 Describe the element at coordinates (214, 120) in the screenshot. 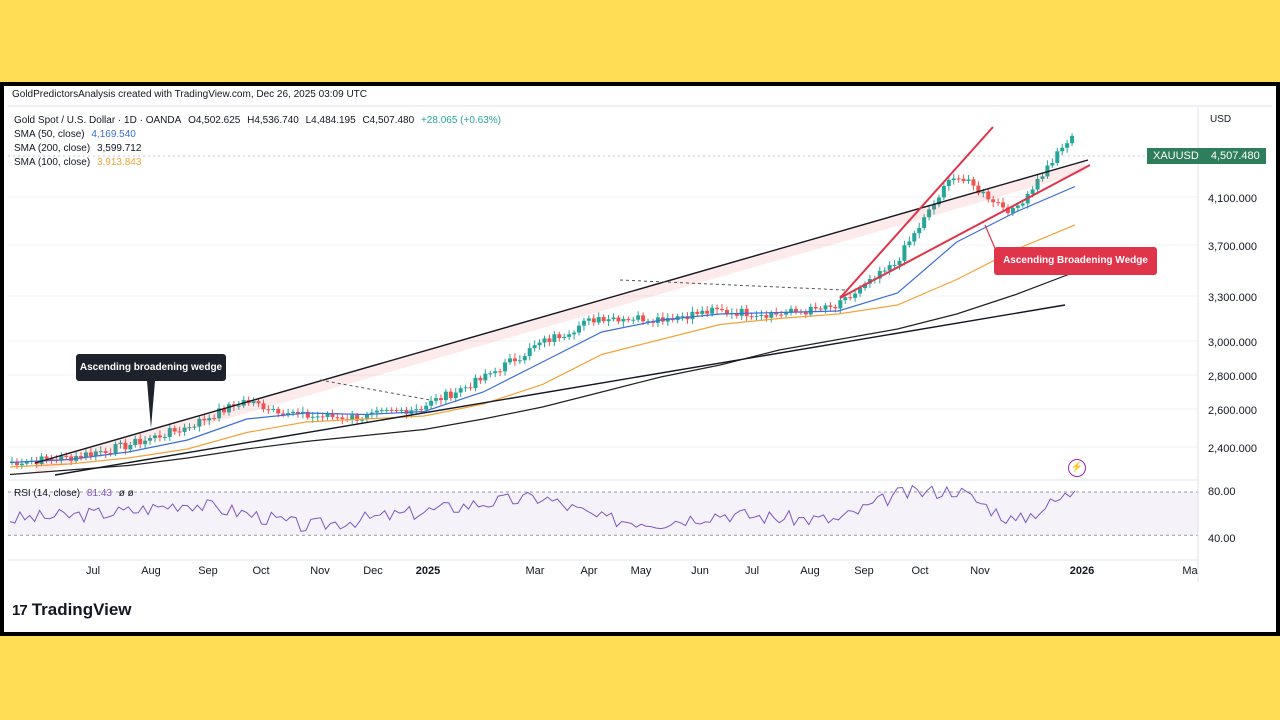

I see `ohlc-open: O4,502.625` at that location.